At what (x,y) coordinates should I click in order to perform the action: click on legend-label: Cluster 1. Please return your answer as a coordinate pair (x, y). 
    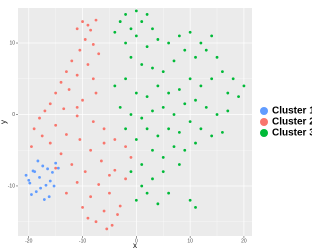
    Looking at the image, I should click on (292, 111).